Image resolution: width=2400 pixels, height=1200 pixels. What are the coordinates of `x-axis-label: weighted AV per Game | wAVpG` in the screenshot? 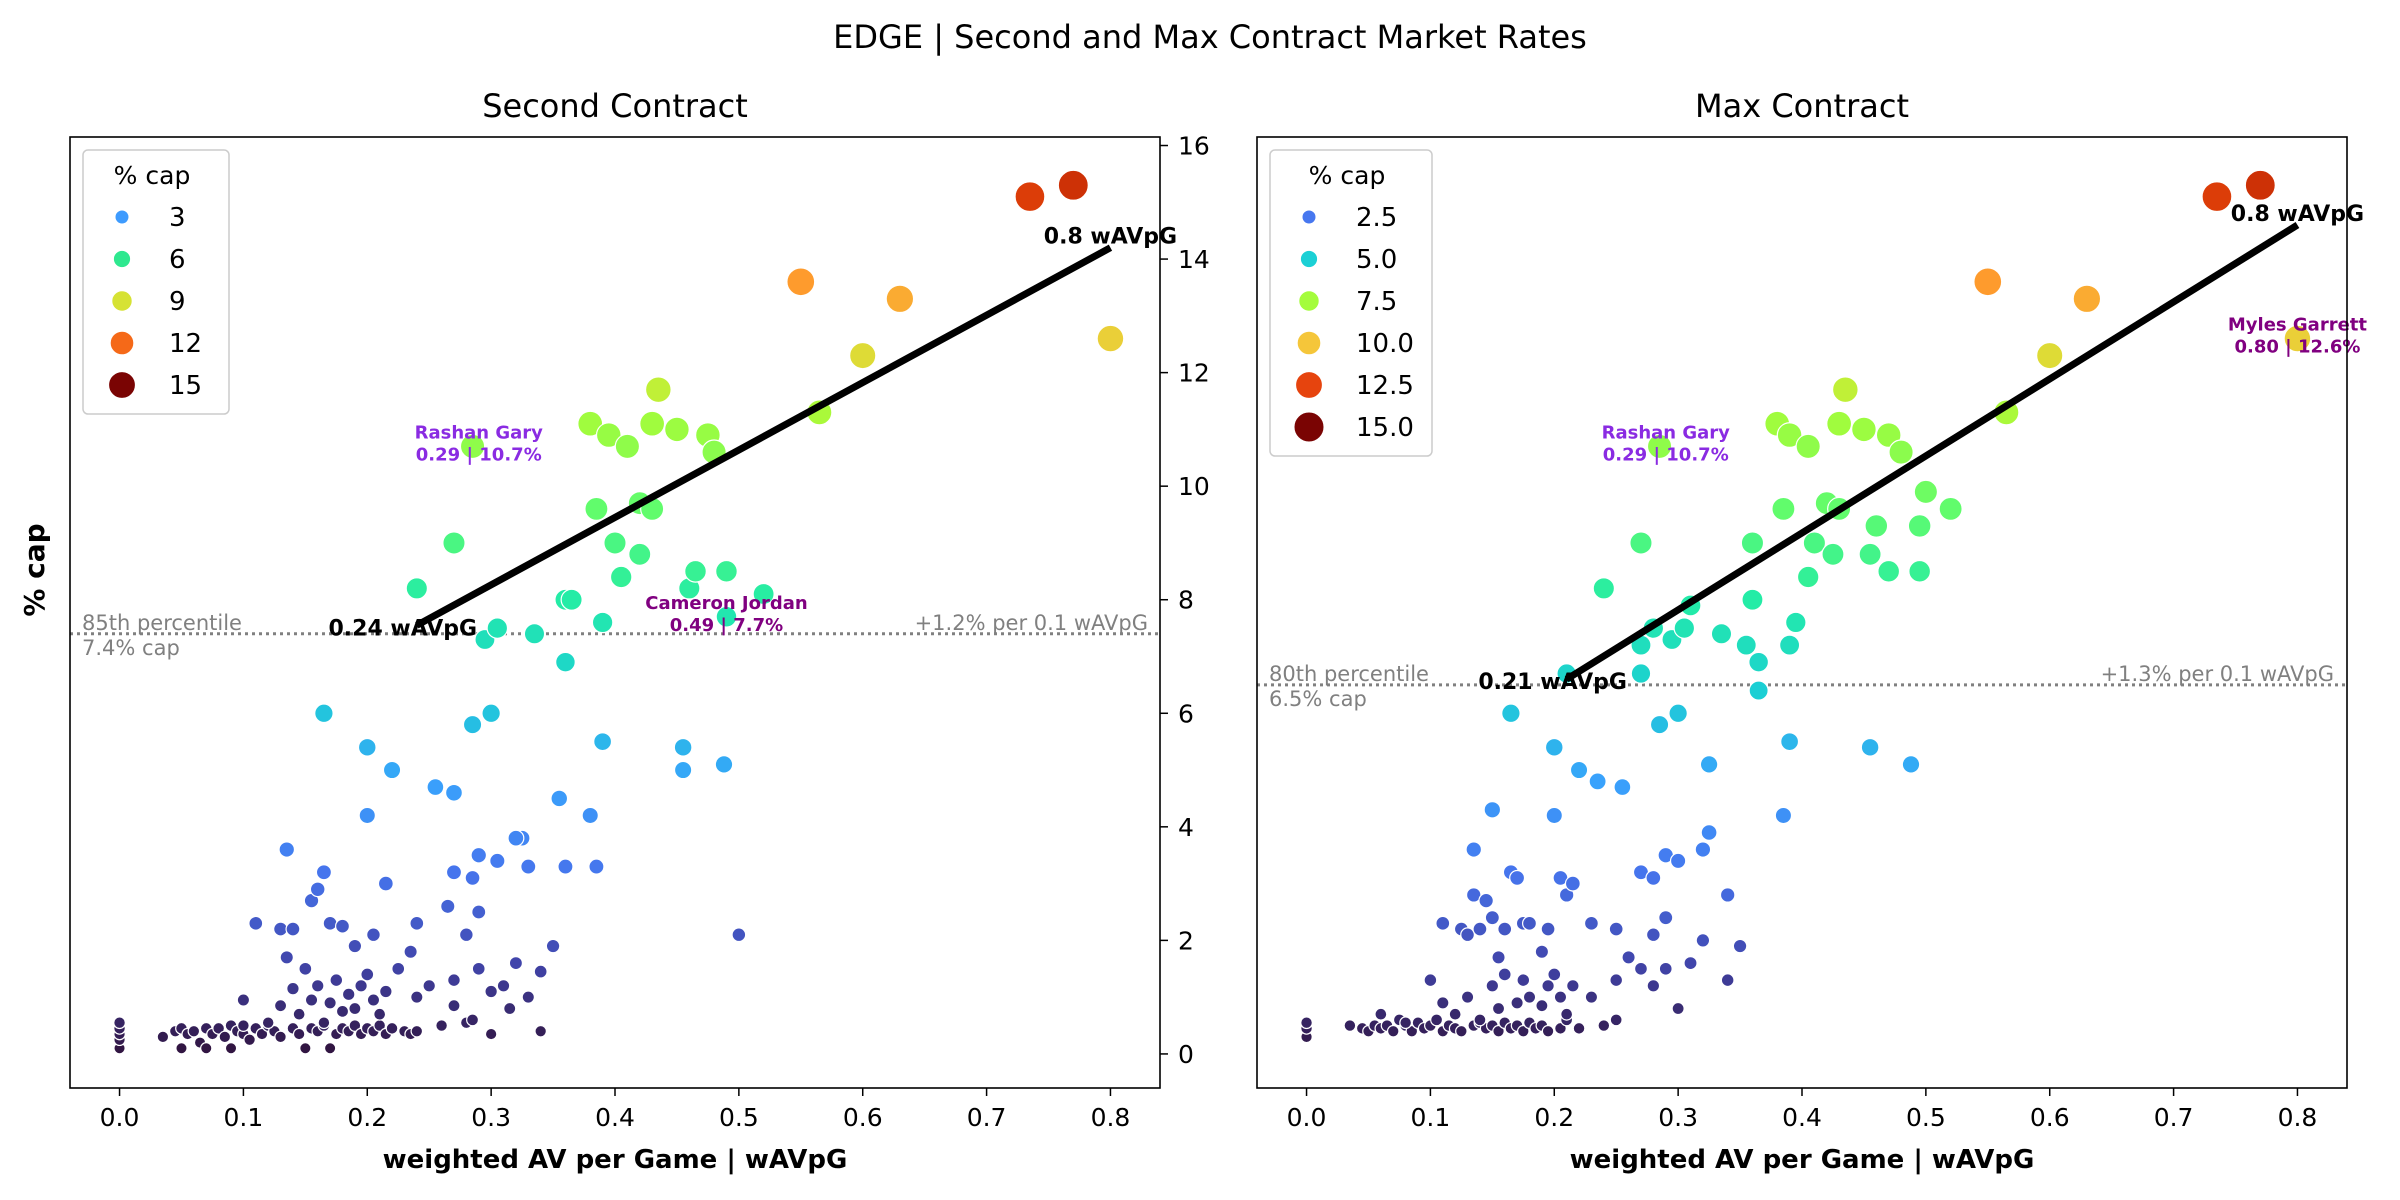 It's located at (1802, 1160).